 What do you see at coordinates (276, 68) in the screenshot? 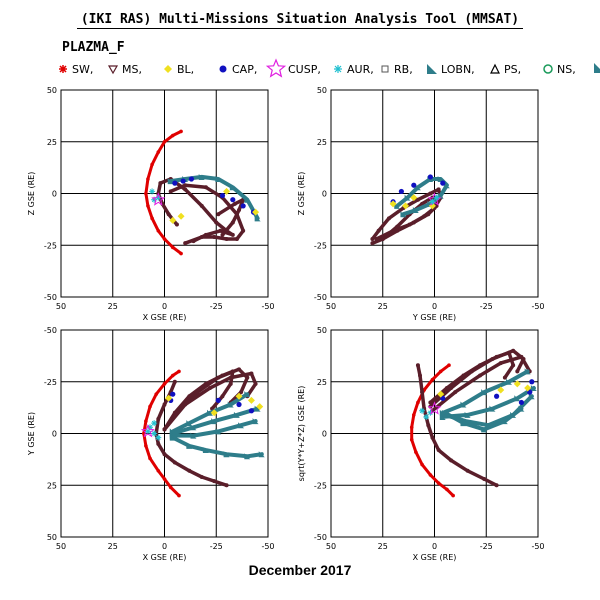
I see `magenta-star-icon` at bounding box center [276, 68].